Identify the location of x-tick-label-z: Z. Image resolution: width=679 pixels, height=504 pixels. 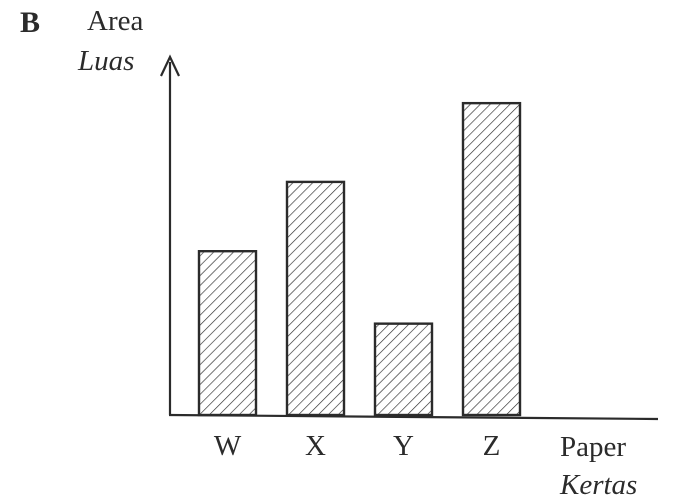
(492, 446).